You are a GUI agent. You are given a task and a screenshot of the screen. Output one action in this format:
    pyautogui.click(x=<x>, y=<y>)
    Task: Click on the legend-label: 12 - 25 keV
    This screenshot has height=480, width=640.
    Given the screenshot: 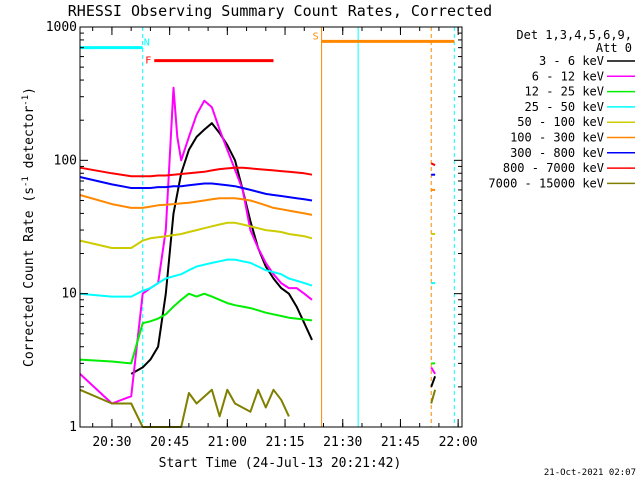 What is the action you would take?
    pyautogui.click(x=564, y=92)
    